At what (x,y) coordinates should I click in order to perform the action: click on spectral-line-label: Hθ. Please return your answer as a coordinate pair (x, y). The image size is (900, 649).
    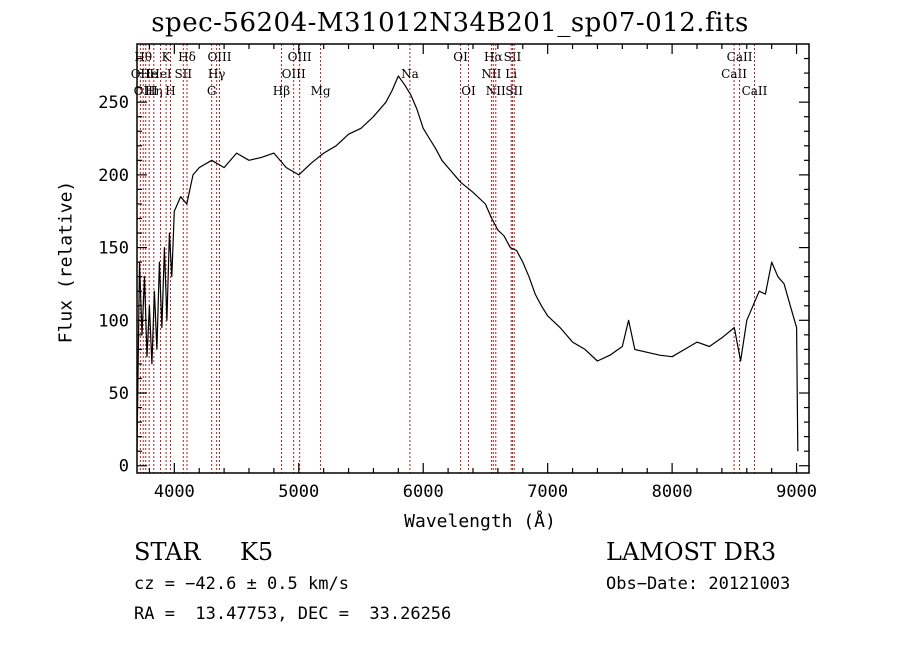
    Looking at the image, I should click on (143, 57).